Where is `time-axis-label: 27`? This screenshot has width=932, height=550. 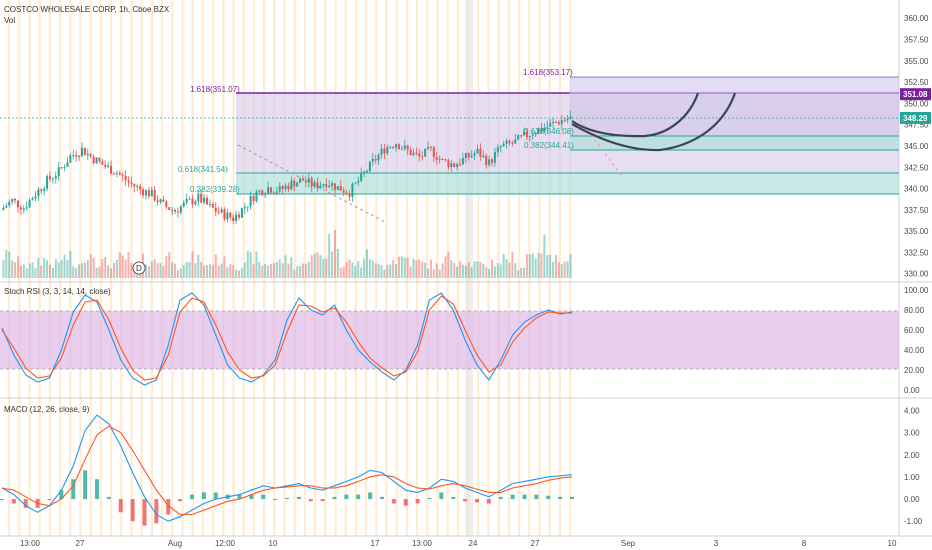 time-axis-label: 27 is located at coordinates (535, 543).